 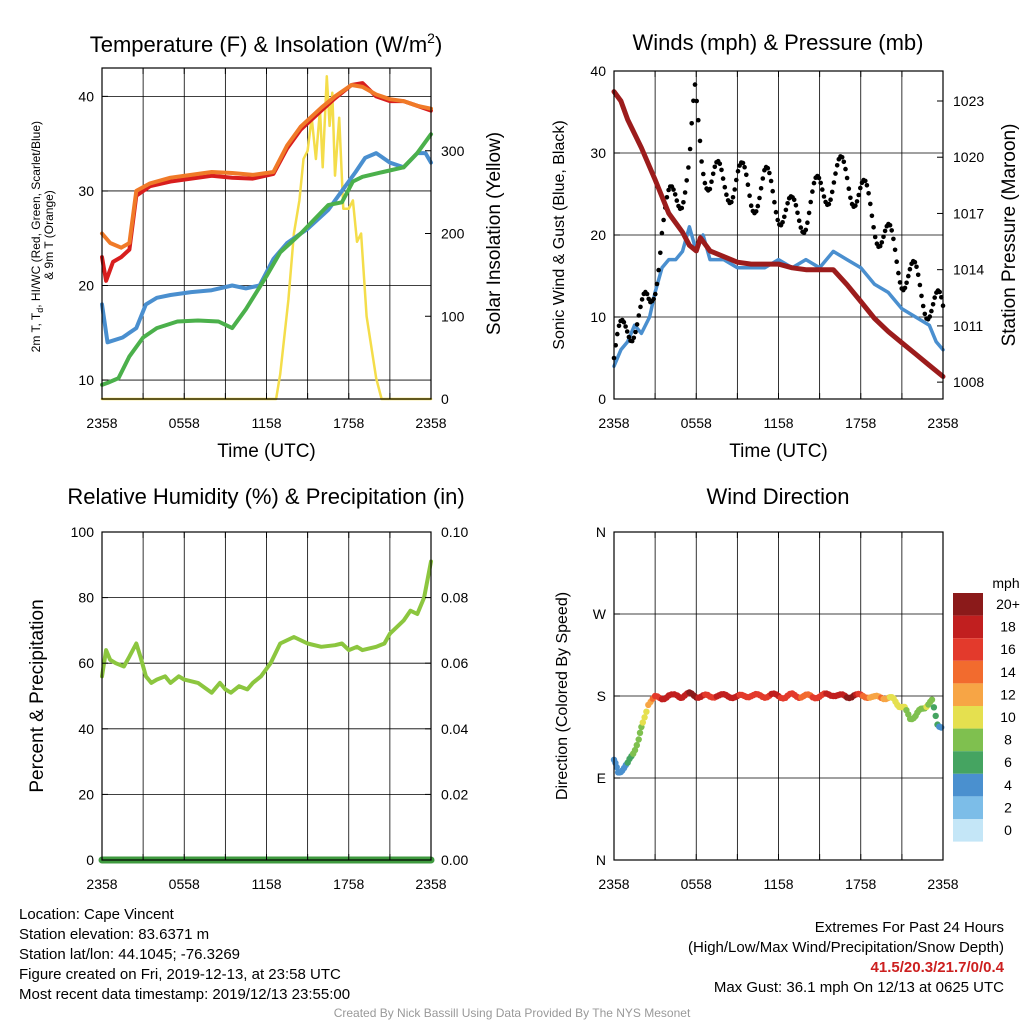 I want to click on station-elevation: Station elevation: 83.6371 m, so click(x=114, y=934).